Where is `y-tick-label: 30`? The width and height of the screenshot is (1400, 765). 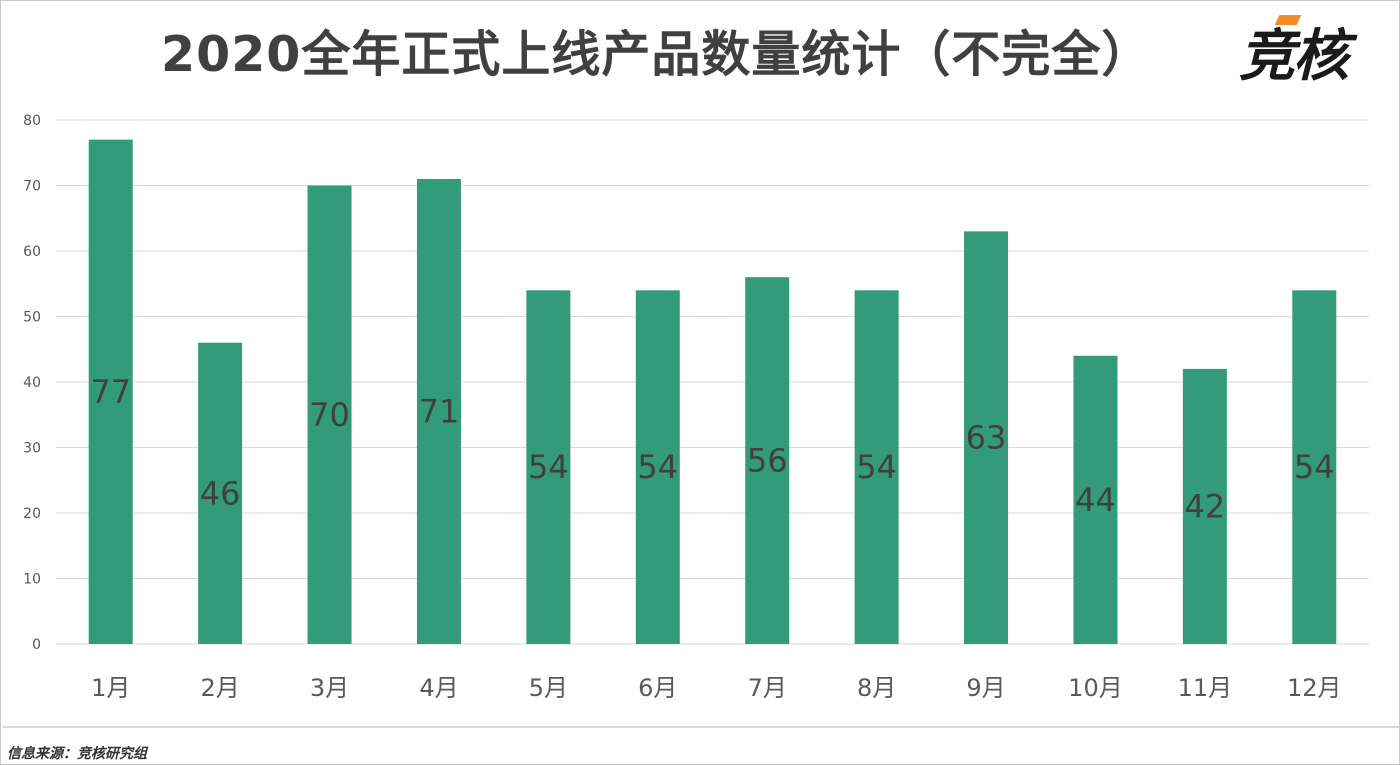 y-tick-label: 30 is located at coordinates (32, 449).